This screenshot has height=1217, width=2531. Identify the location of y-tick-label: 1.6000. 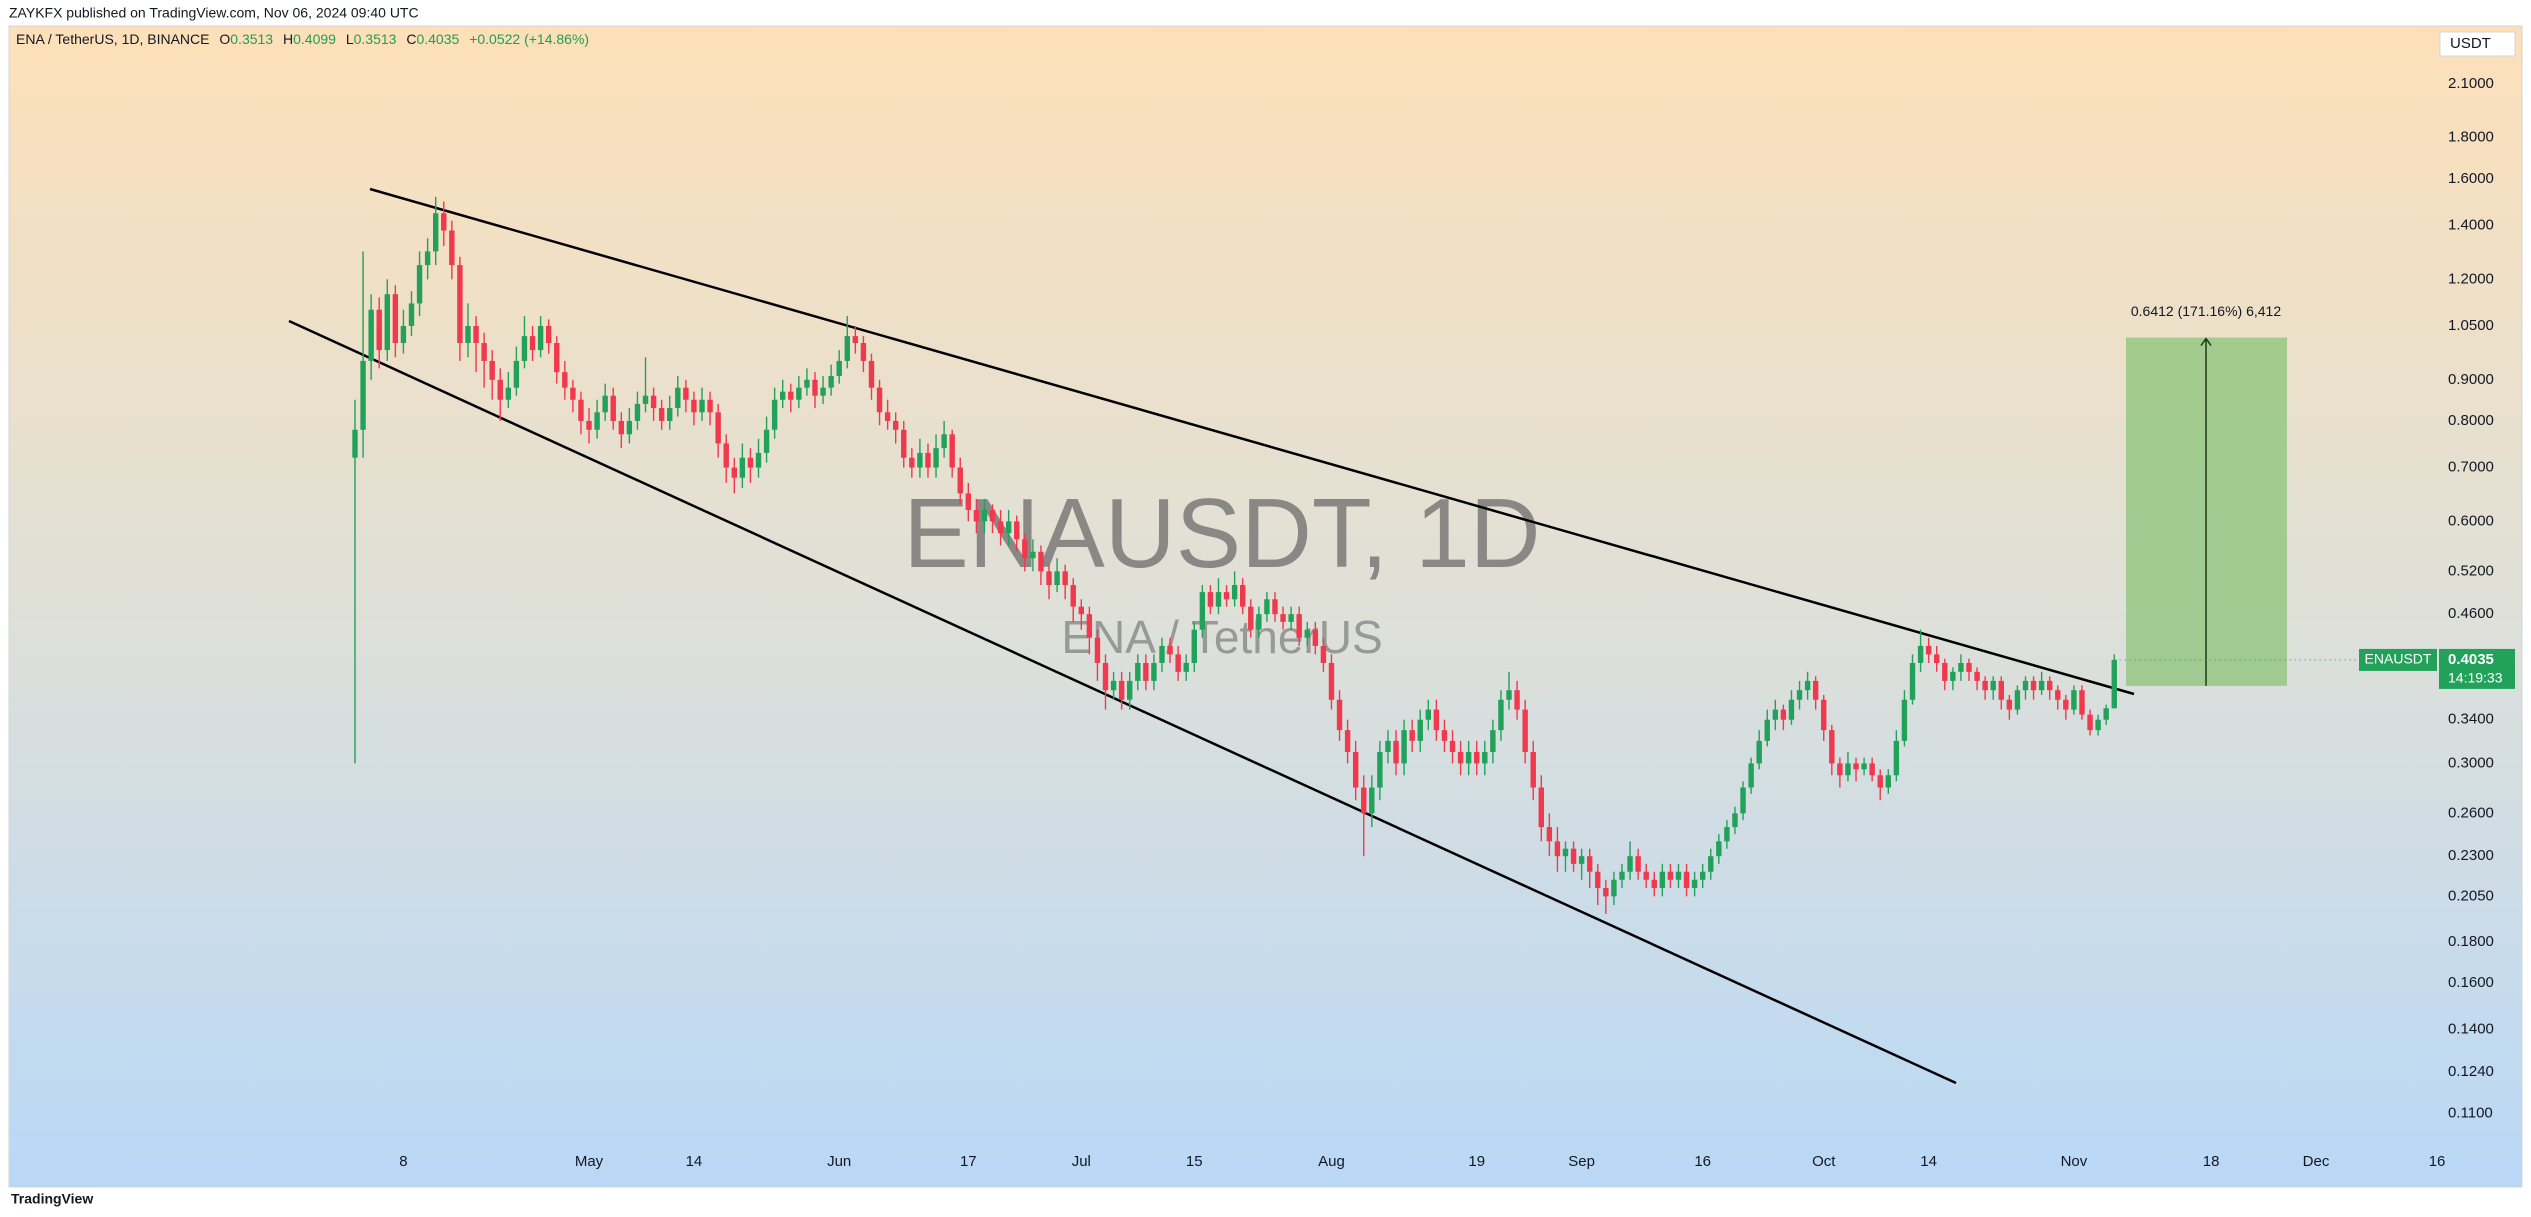
(2471, 178).